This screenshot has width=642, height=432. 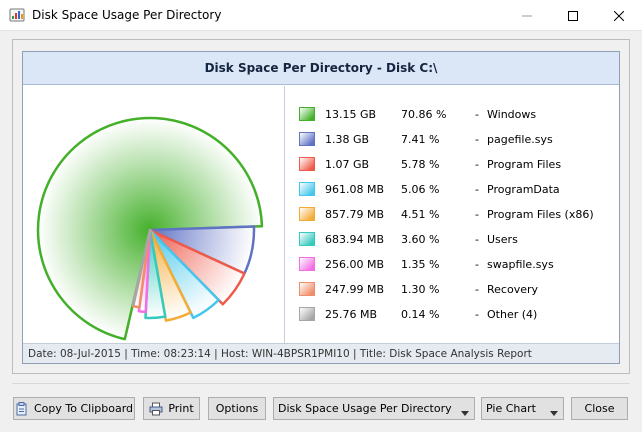 I want to click on legend-item: 857.79 MB 4.51 % - Program Files (x86), so click(x=459, y=214).